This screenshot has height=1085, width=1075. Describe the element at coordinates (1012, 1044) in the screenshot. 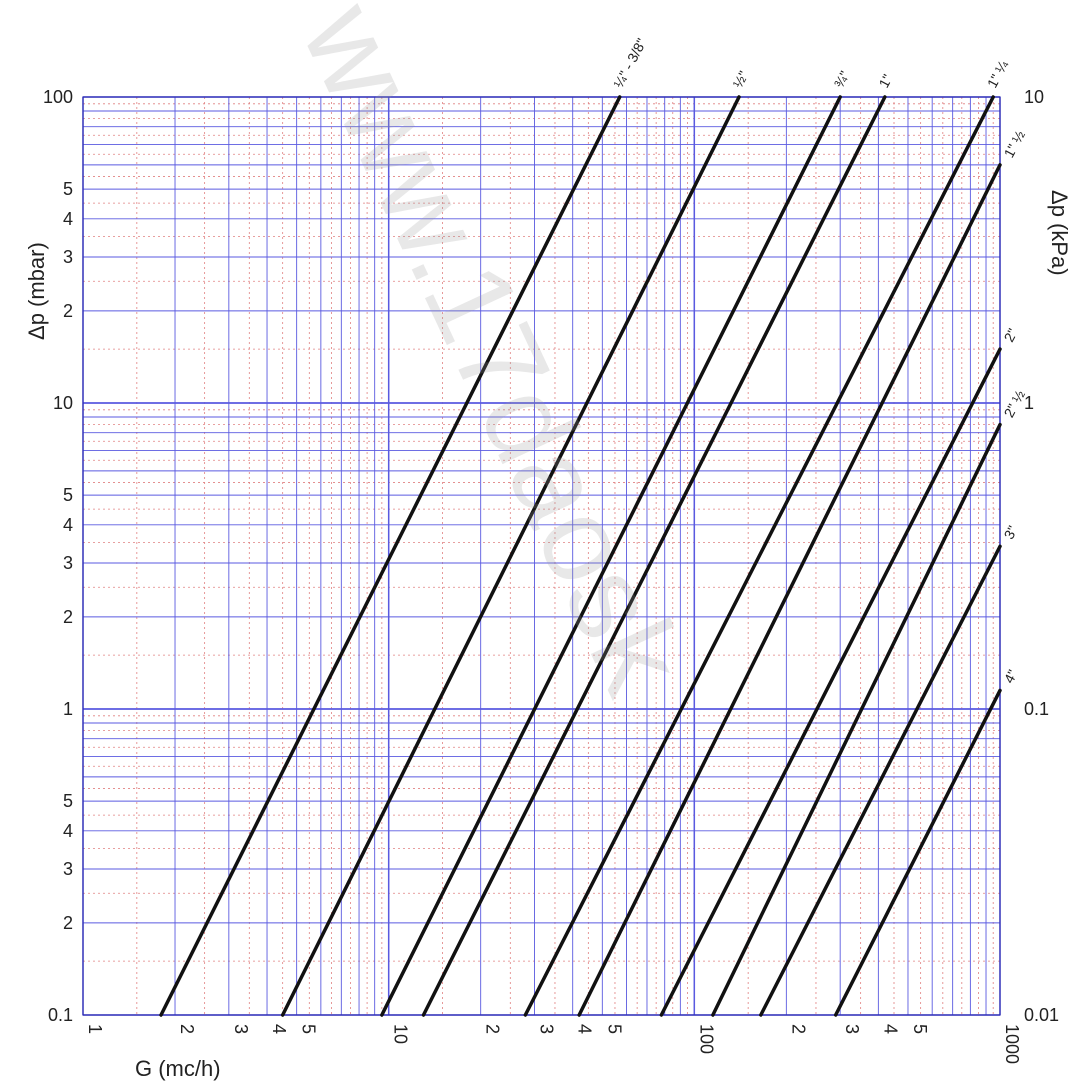

I see `x-tick-label: 1000` at that location.